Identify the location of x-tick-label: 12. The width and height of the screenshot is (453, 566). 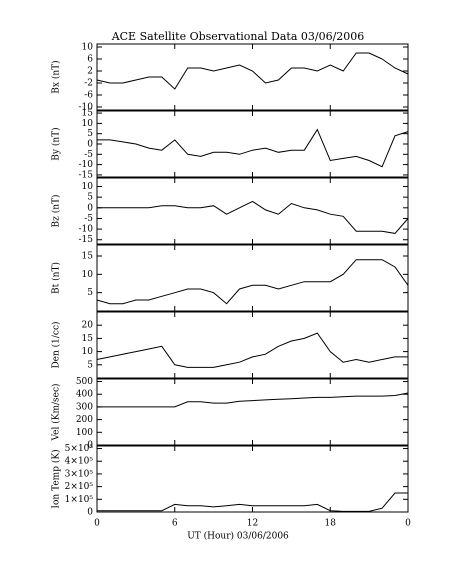
(252, 524).